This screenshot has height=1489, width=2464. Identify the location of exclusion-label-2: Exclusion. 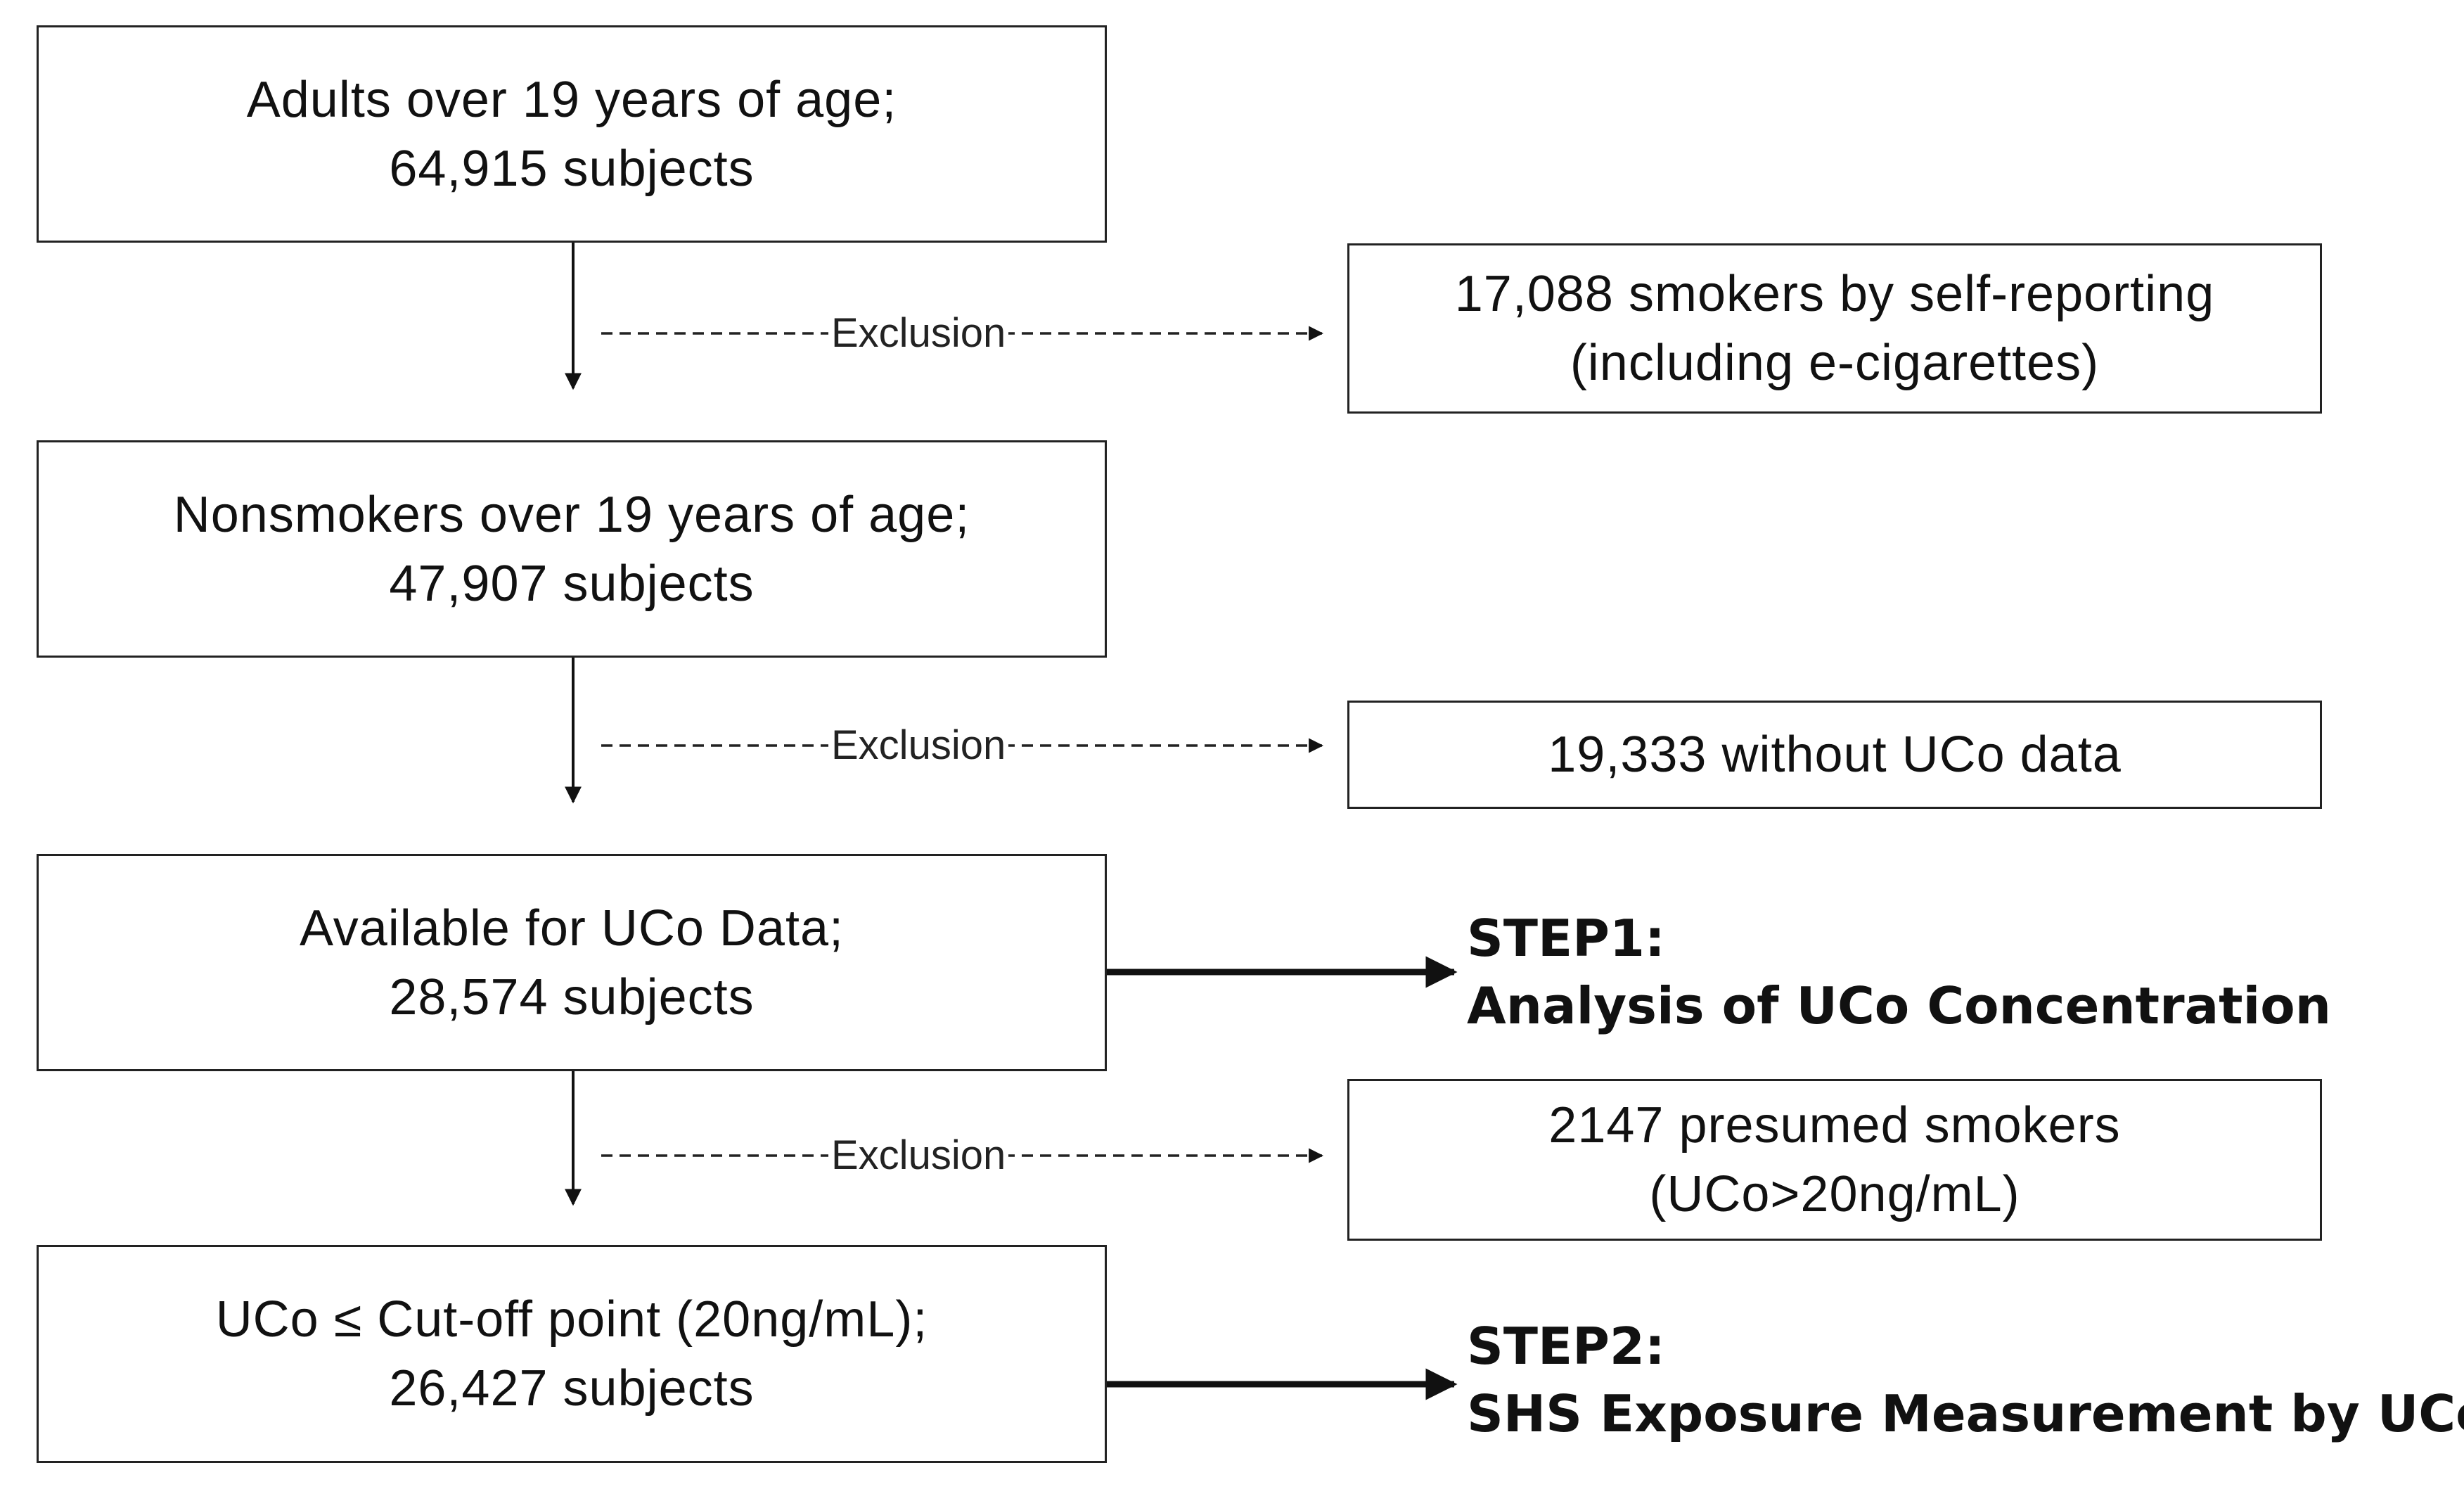
(918, 745).